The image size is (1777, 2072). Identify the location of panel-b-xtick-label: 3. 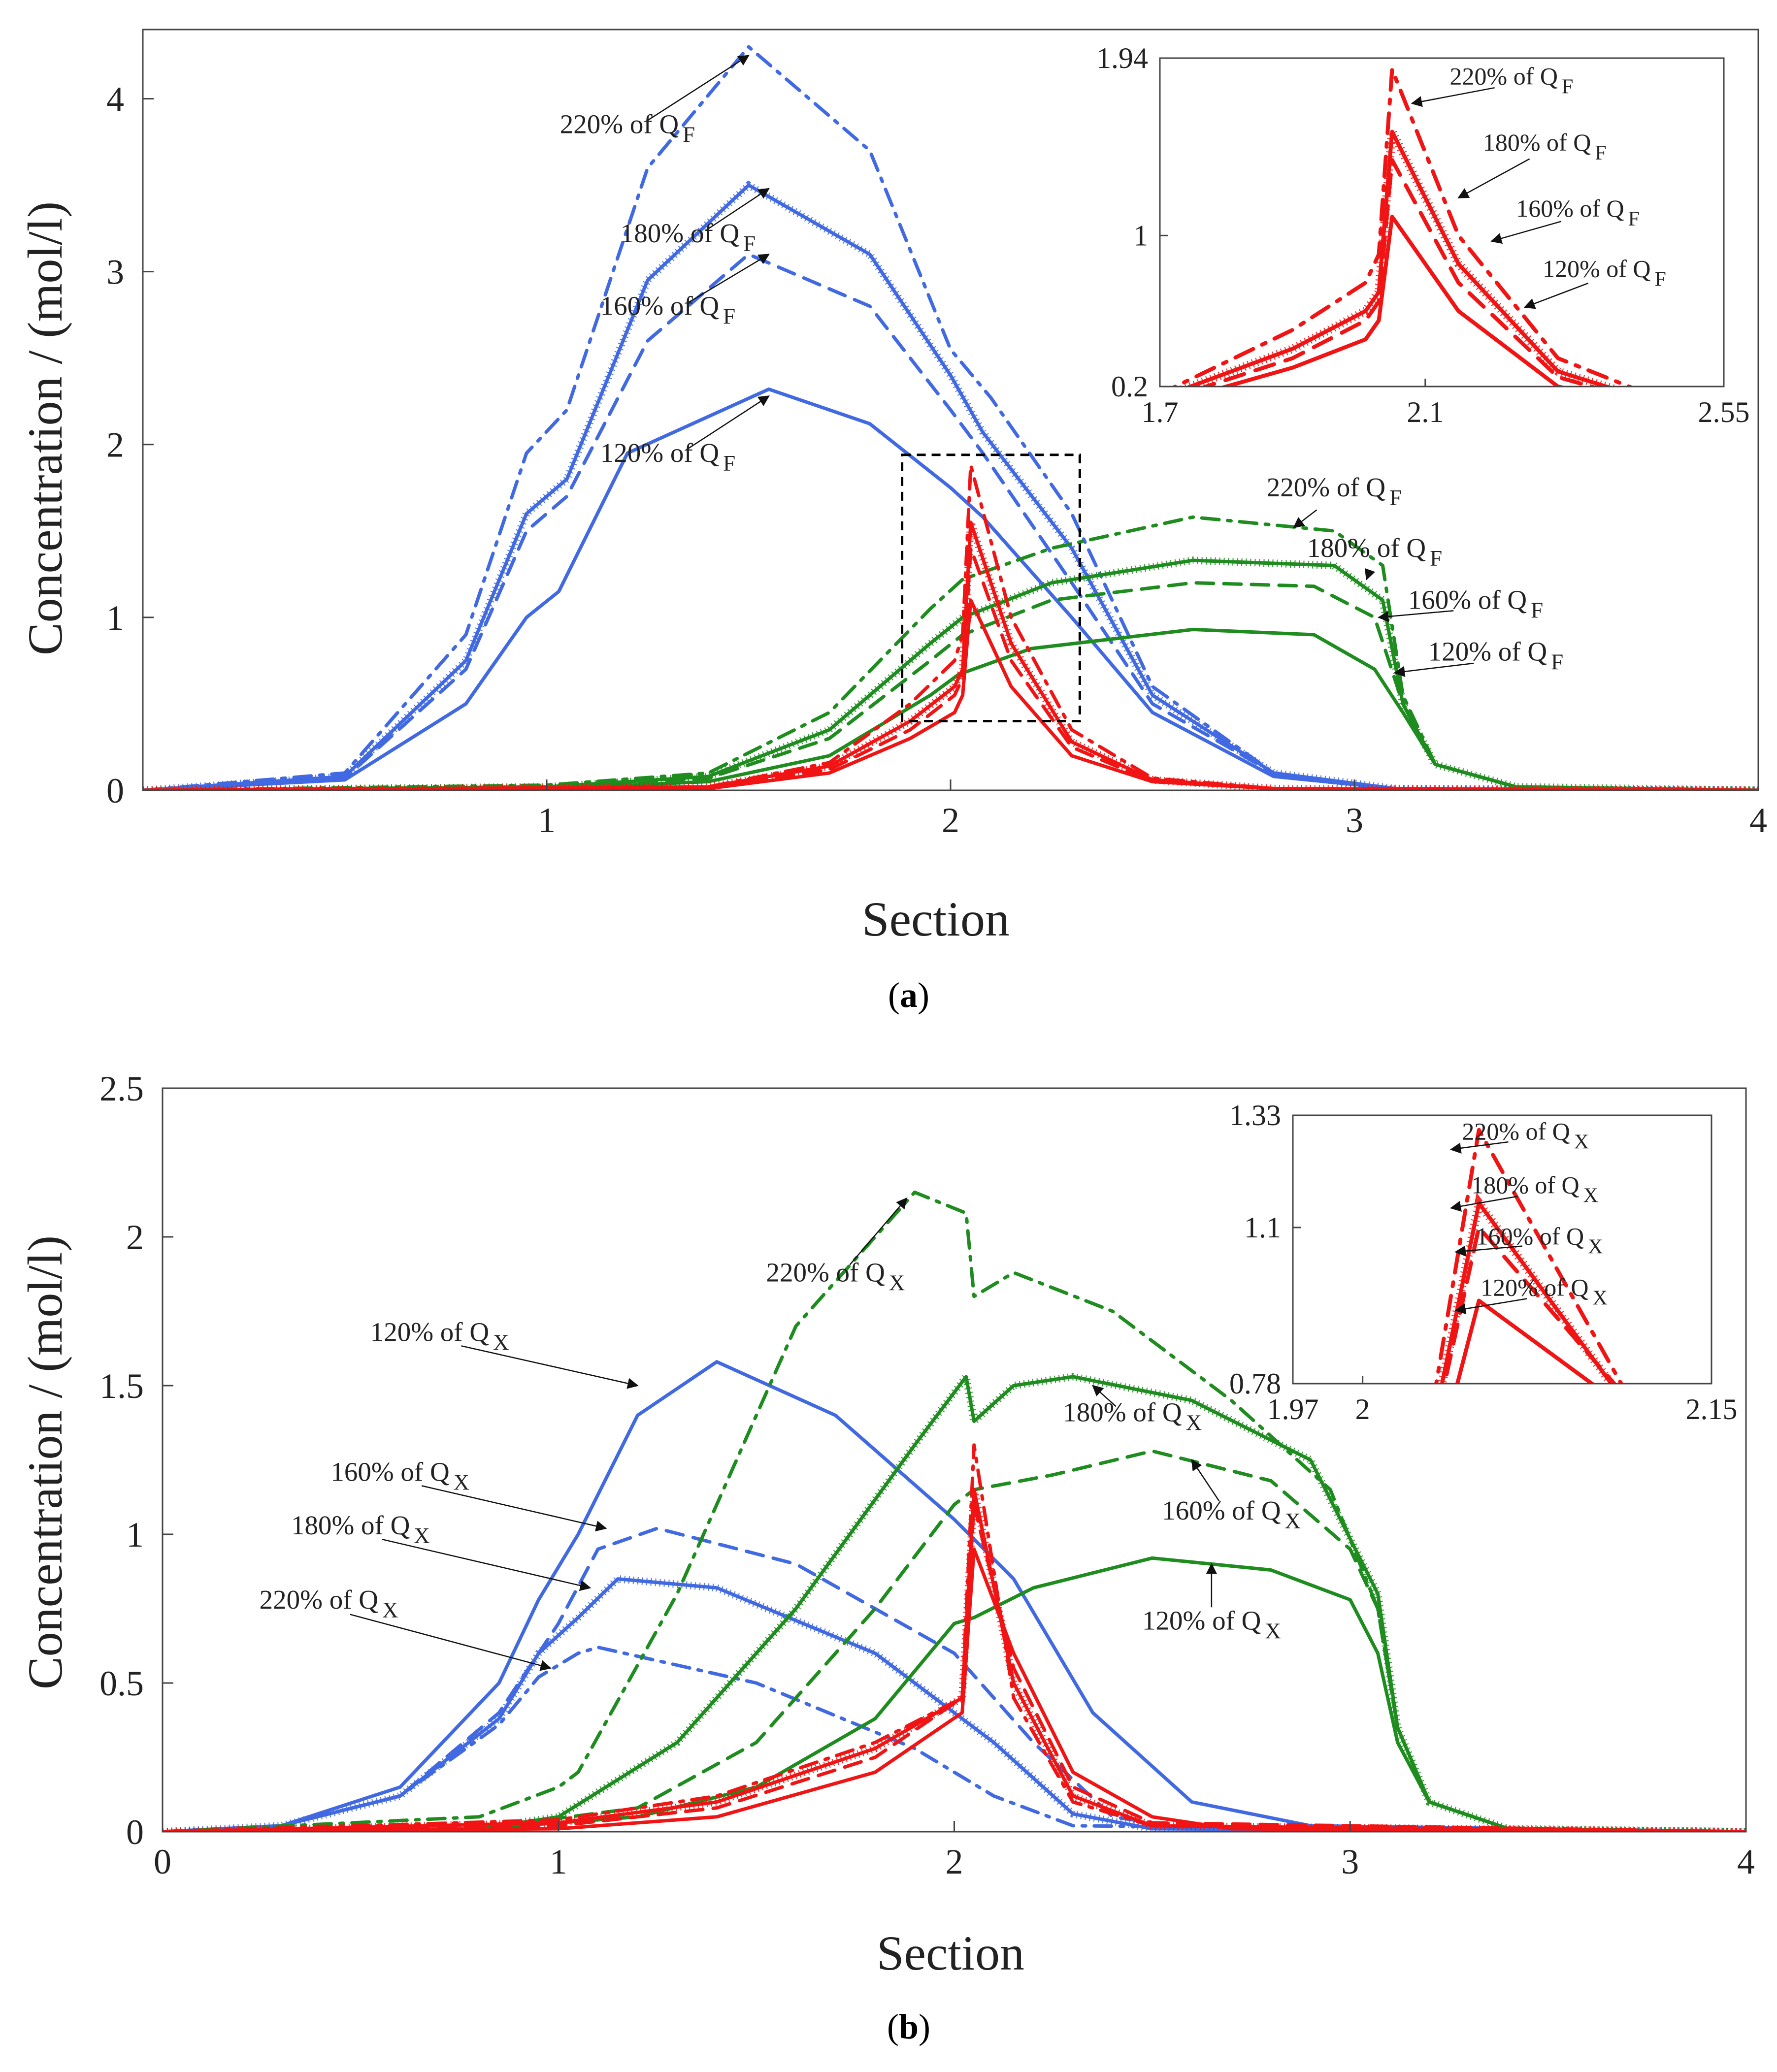
(1350, 1861).